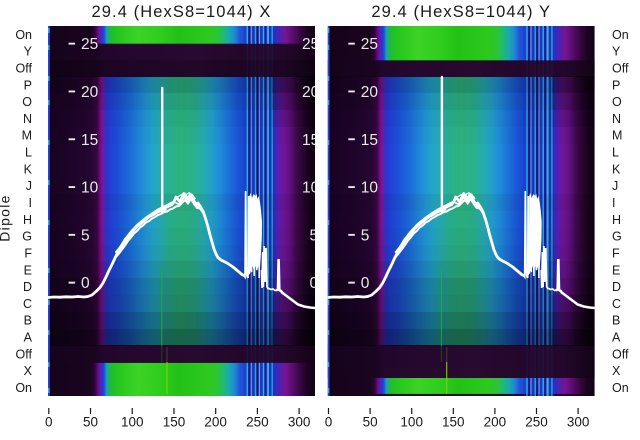 Image resolution: width=640 pixels, height=440 pixels. What do you see at coordinates (181, 12) in the screenshot?
I see `svg-text: 29.4 (HexS8=1044) X` at bounding box center [181, 12].